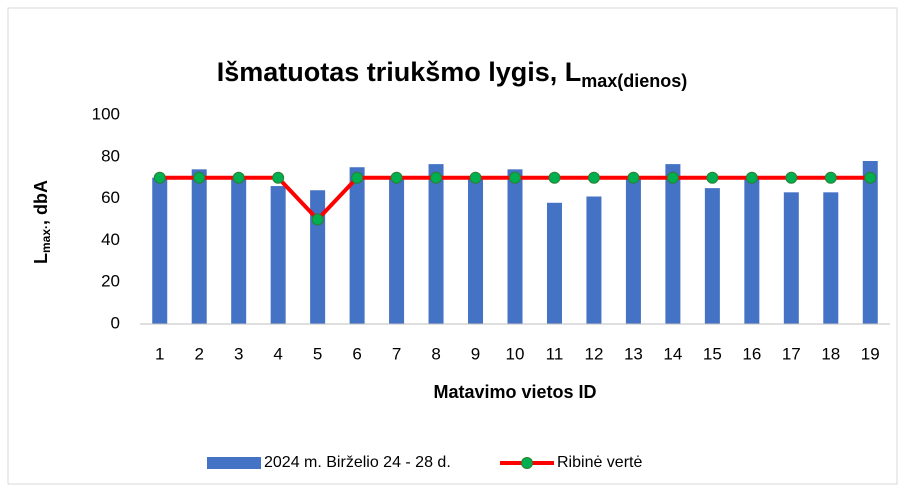  What do you see at coordinates (634, 81) in the screenshot?
I see `title-subscript: max(dienos)` at bounding box center [634, 81].